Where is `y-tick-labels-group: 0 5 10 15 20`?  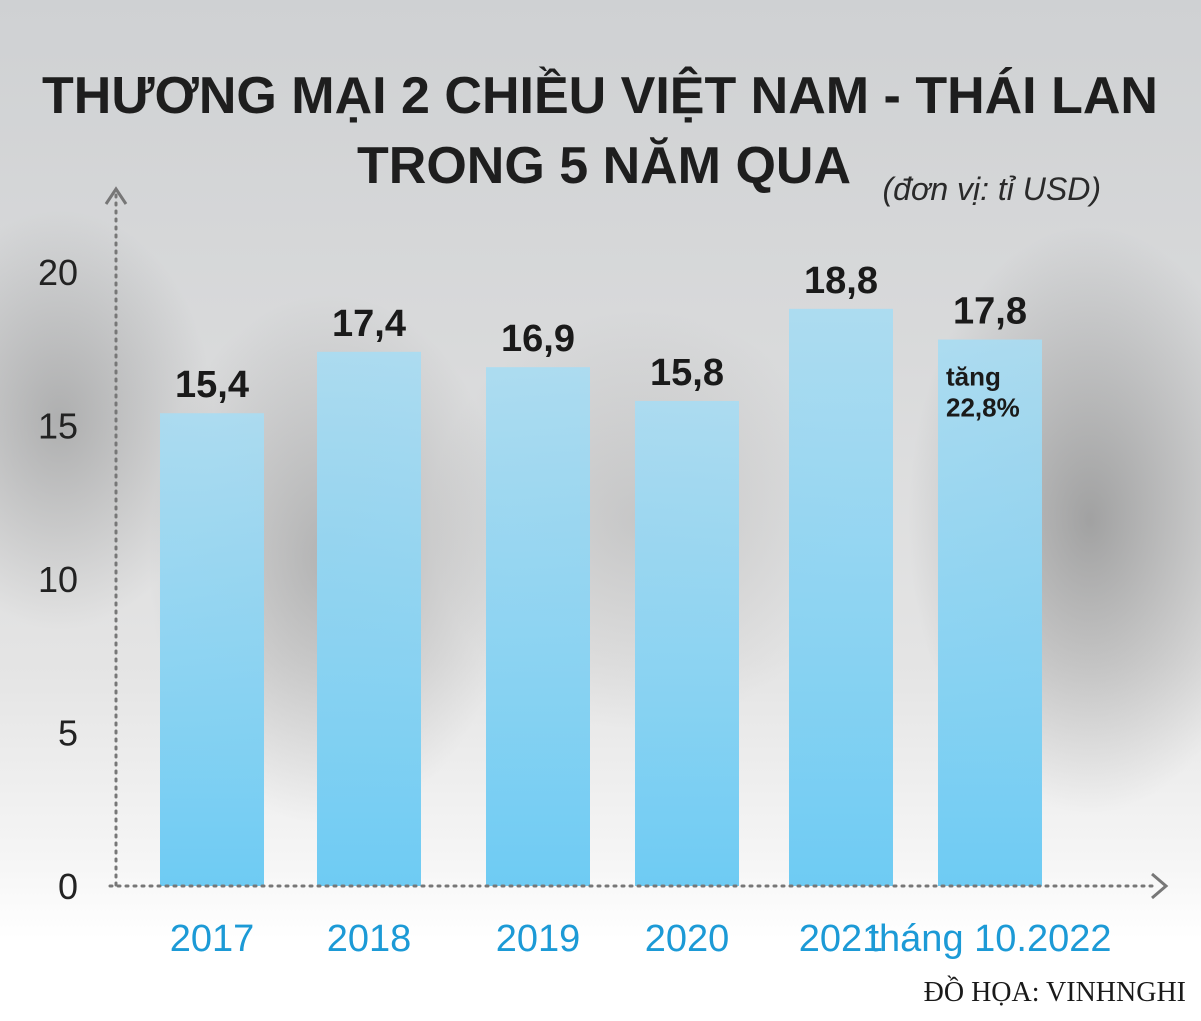 y-tick-labels-group: 0 5 10 15 20 is located at coordinates (58, 579).